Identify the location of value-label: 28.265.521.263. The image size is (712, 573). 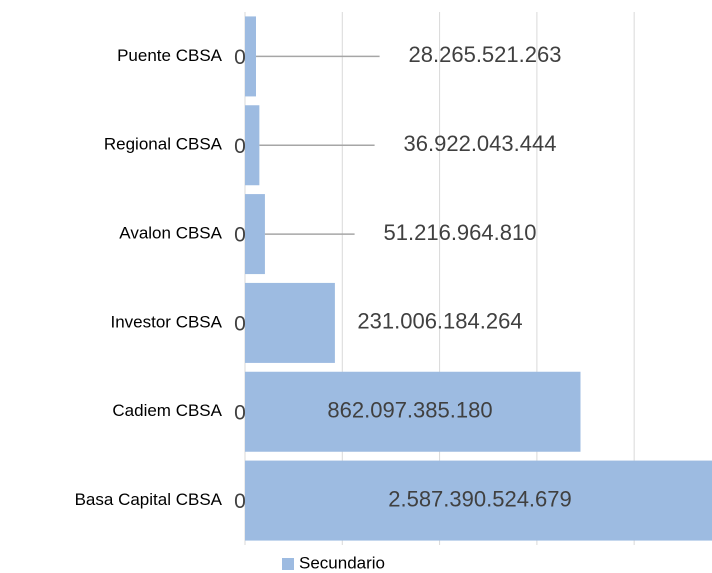
(485, 54).